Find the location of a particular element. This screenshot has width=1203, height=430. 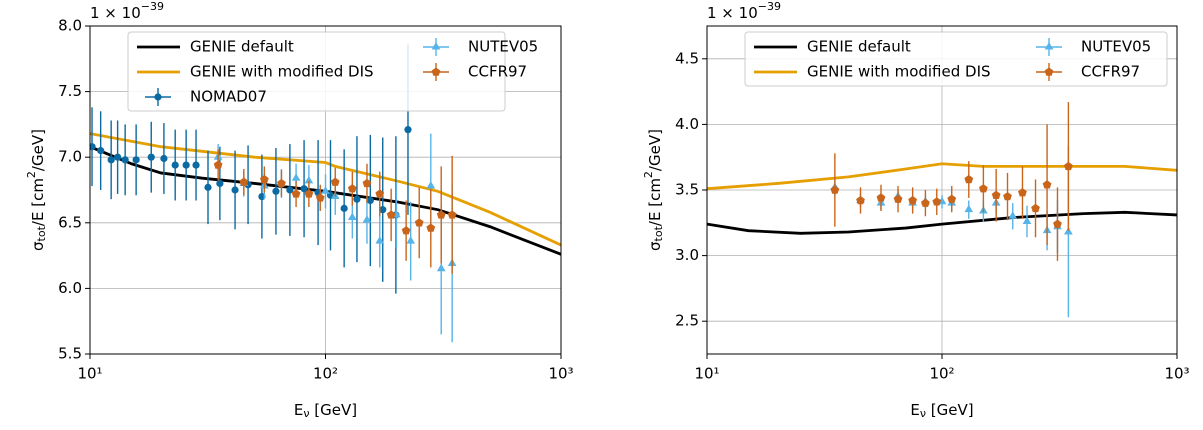

label-part: /E [cm is located at coordinates (655, 202).